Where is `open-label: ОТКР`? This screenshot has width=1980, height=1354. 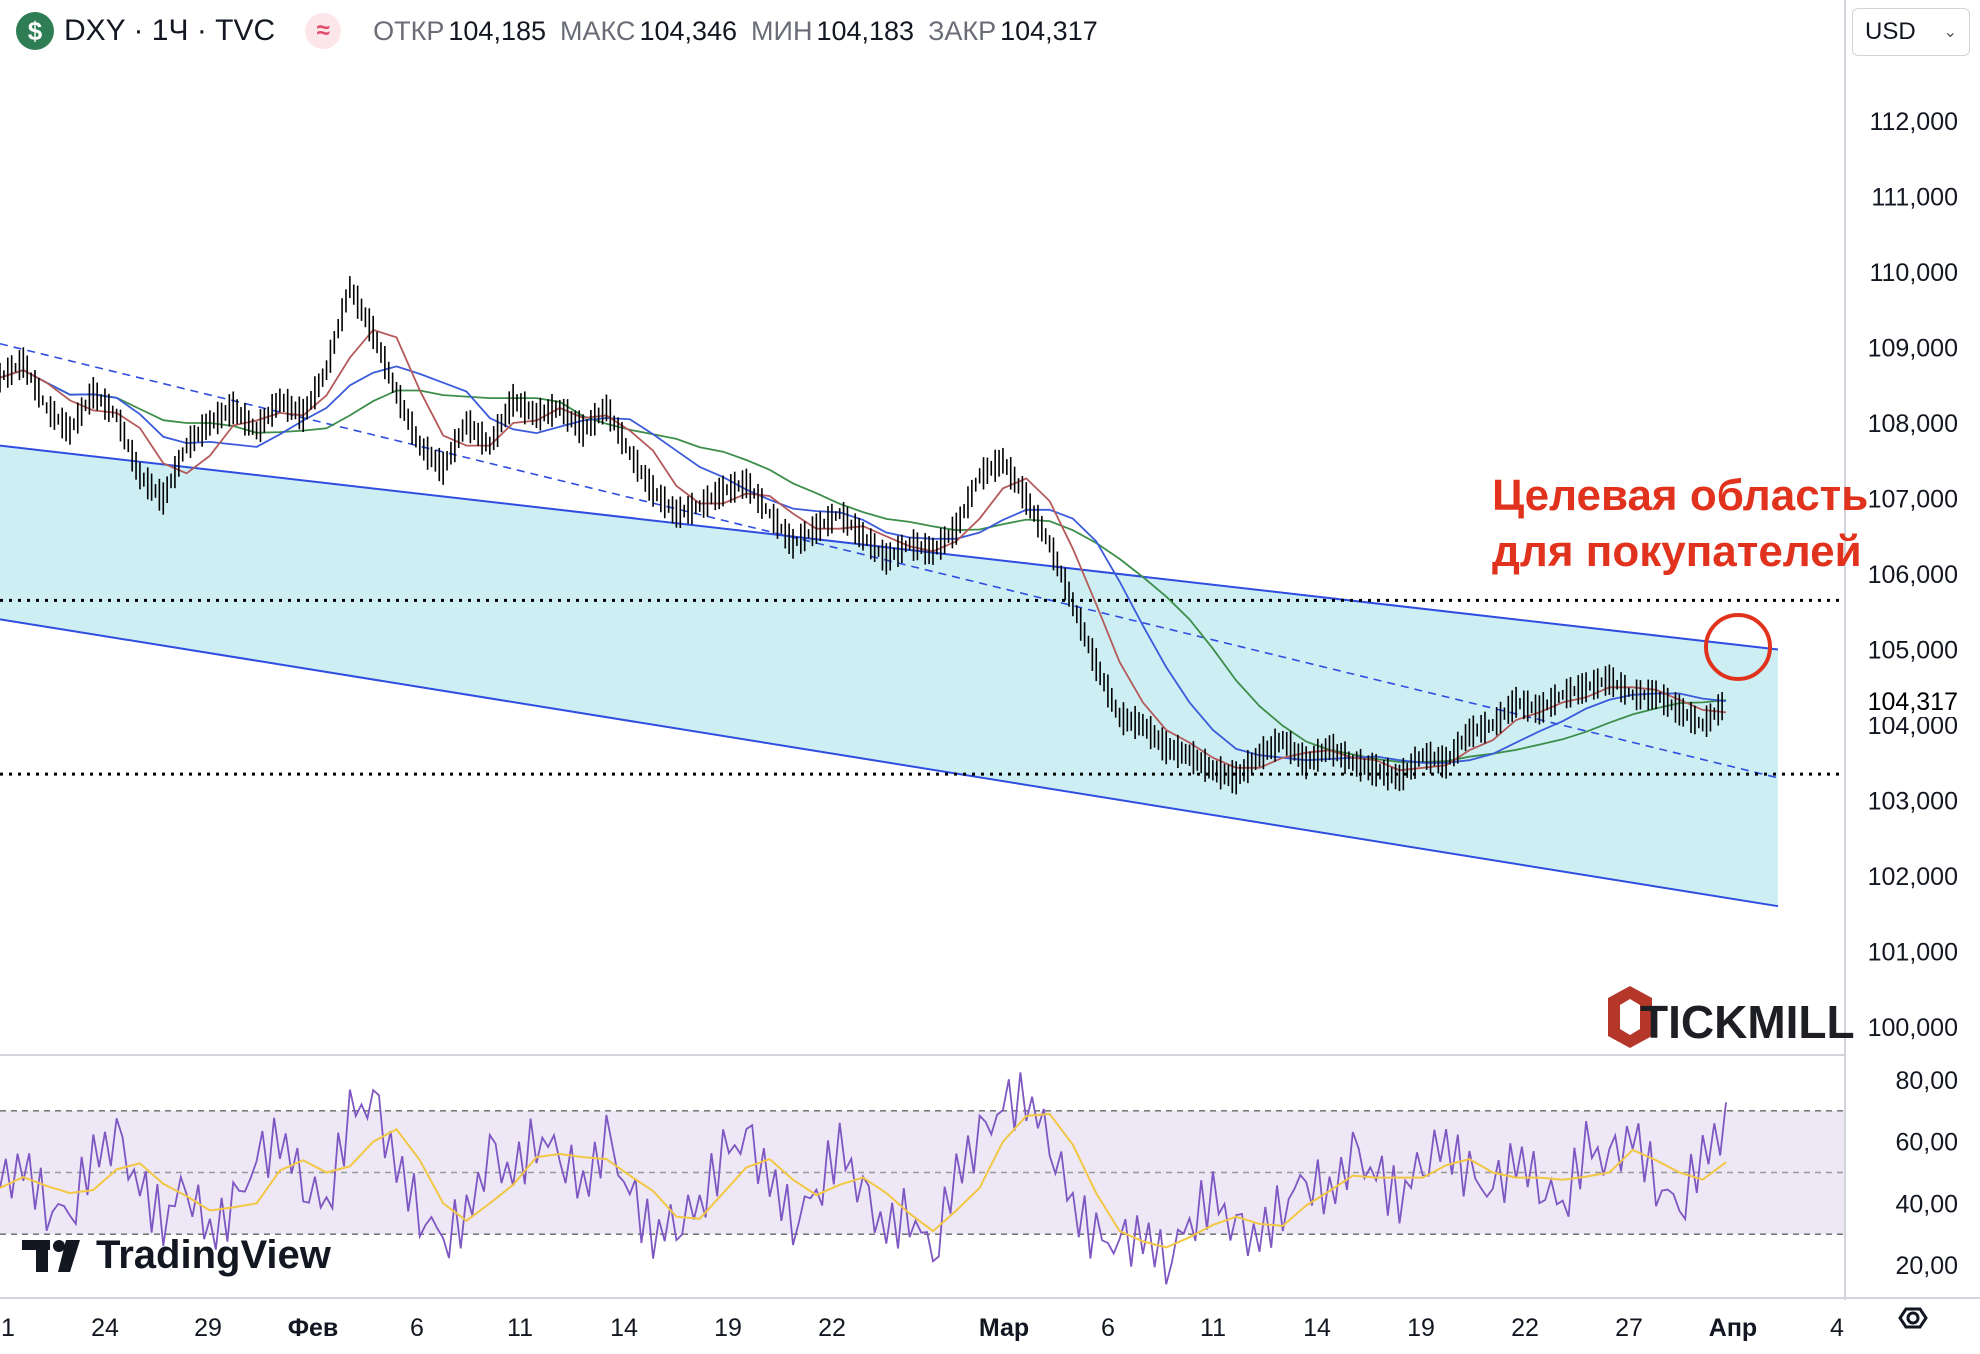
open-label: ОТКР is located at coordinates (409, 30).